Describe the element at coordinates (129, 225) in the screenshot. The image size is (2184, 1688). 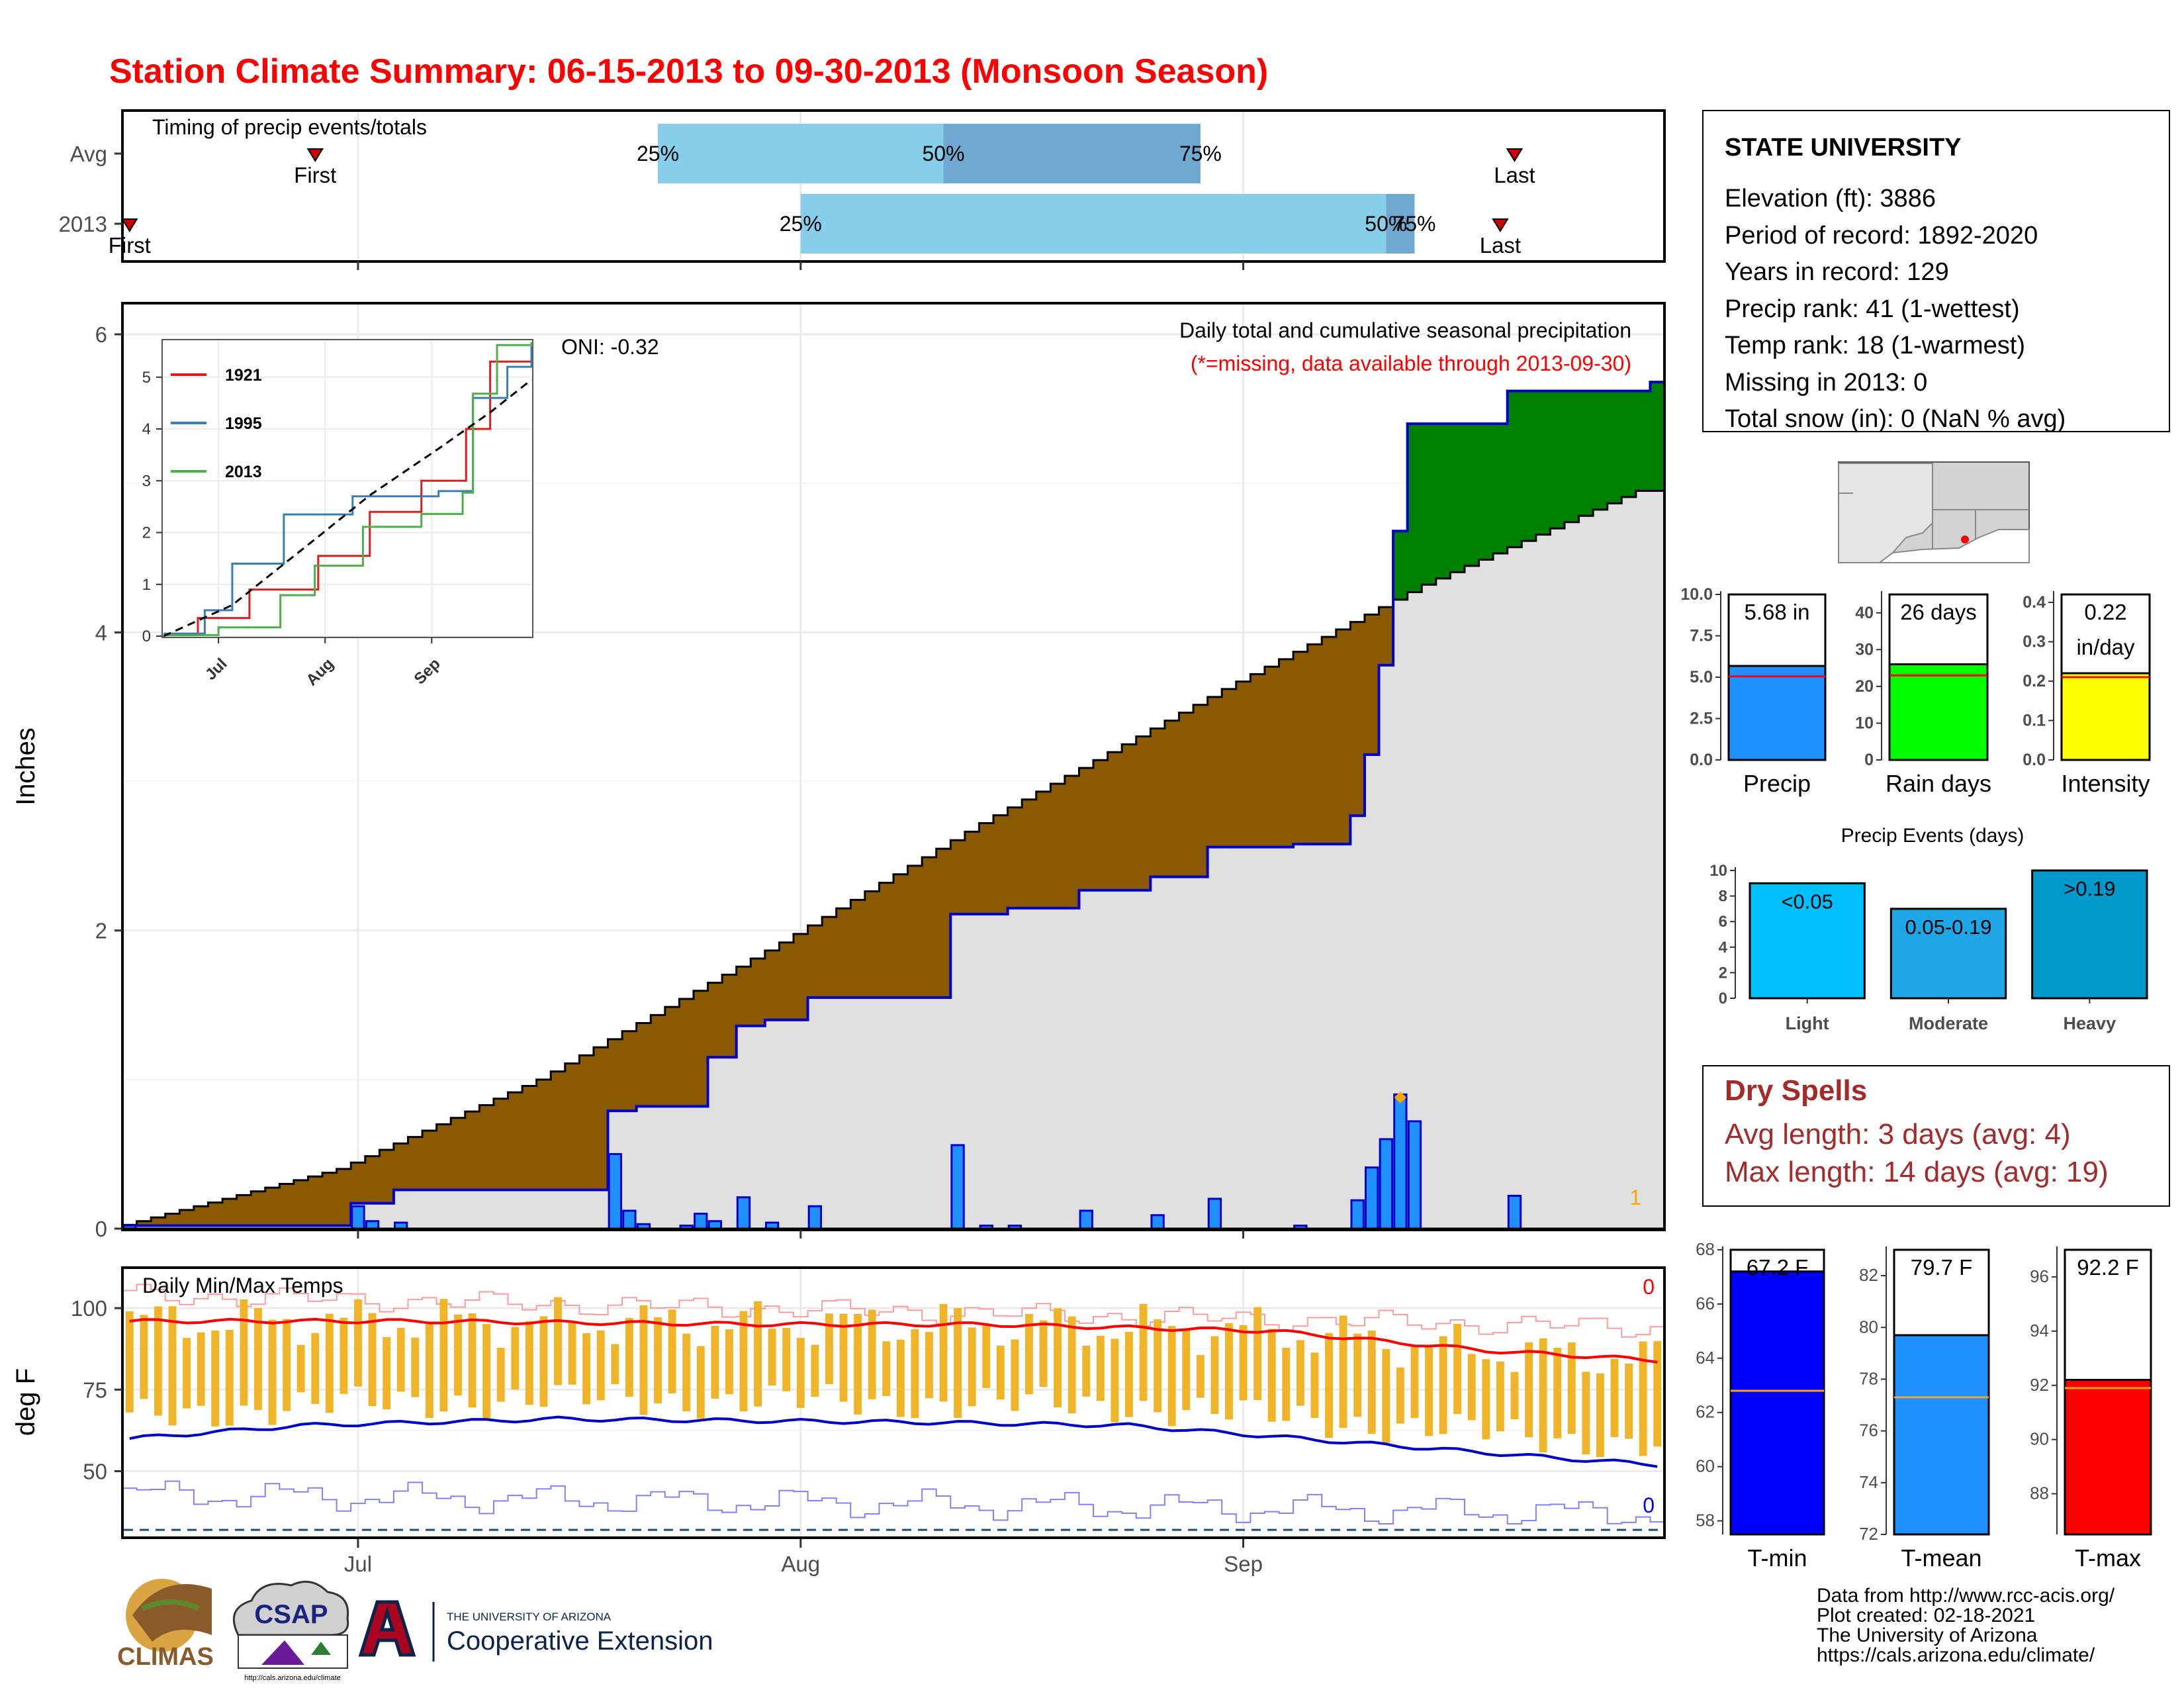
I see `timing-first-marker` at that location.